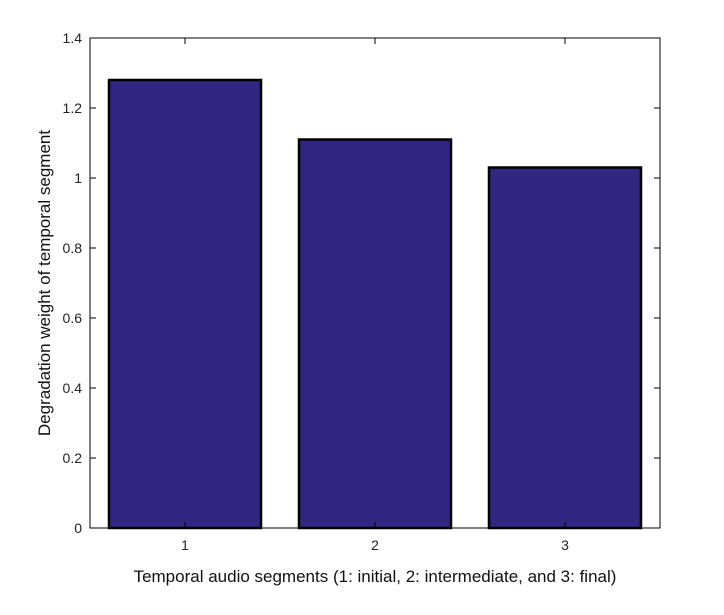 This screenshot has width=724, height=615. What do you see at coordinates (73, 388) in the screenshot?
I see `y-tick-label: 0.4` at bounding box center [73, 388].